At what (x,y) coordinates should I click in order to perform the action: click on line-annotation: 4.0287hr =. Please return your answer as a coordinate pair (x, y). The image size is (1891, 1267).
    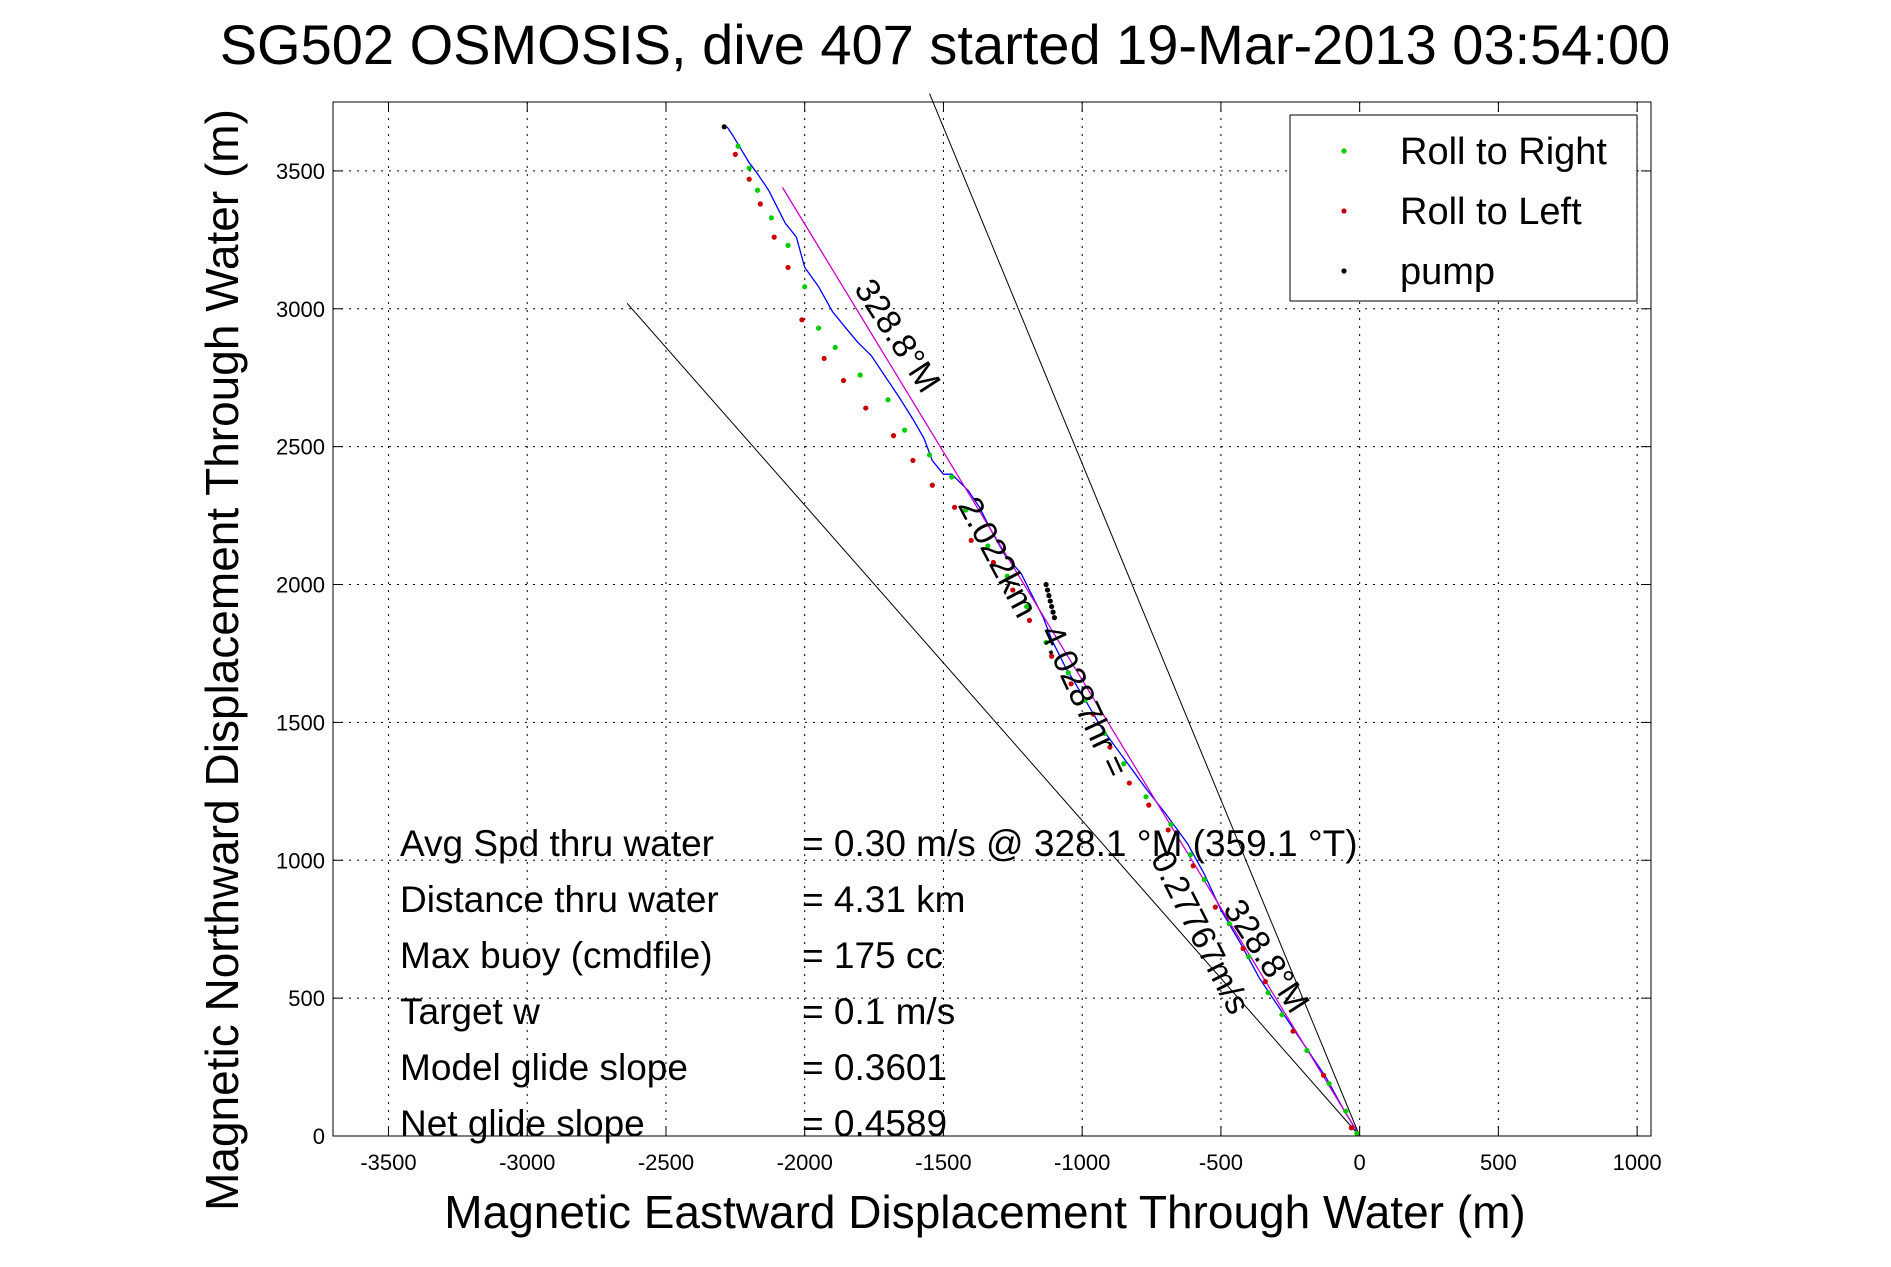
    Looking at the image, I should click on (1084, 701).